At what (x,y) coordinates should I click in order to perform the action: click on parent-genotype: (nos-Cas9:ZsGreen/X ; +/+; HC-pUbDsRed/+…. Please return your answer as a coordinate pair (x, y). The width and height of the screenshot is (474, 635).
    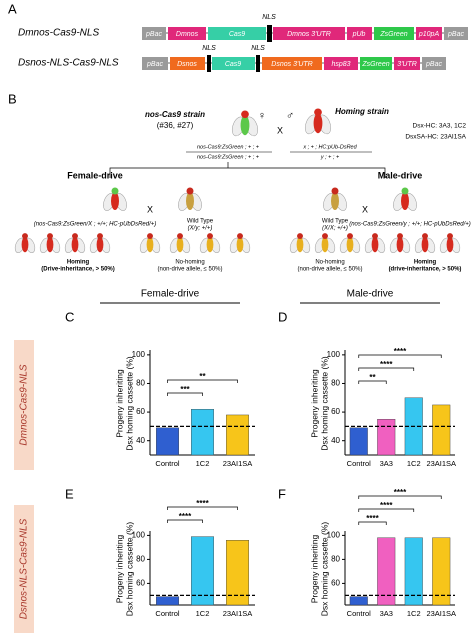
    Looking at the image, I should click on (95, 225).